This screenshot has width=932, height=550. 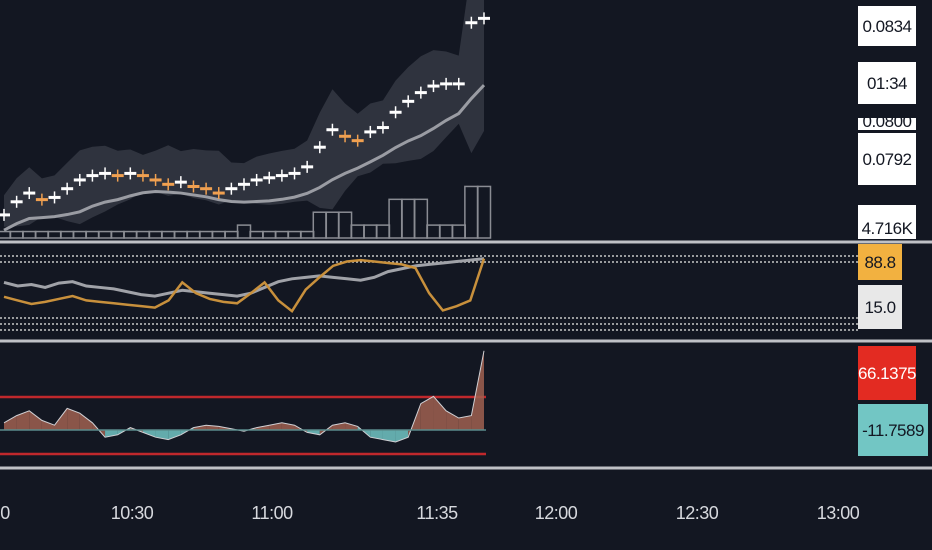 I want to click on momentum-pane, so click(x=243, y=403).